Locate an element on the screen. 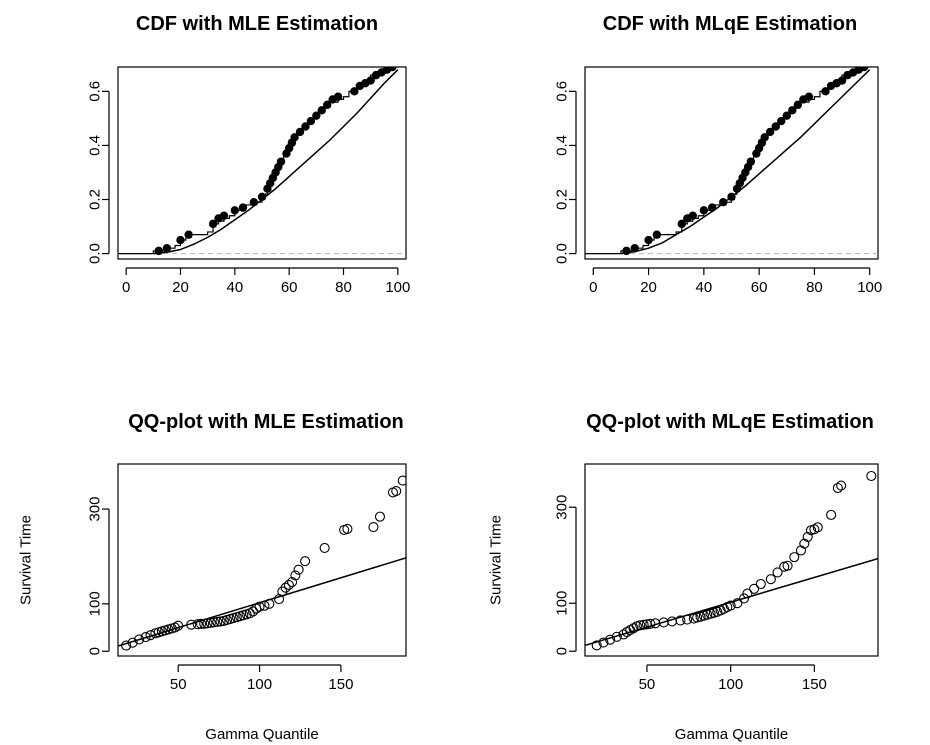 This screenshot has height=745, width=930. y-tick-label: 0.6 is located at coordinates (95, 91).